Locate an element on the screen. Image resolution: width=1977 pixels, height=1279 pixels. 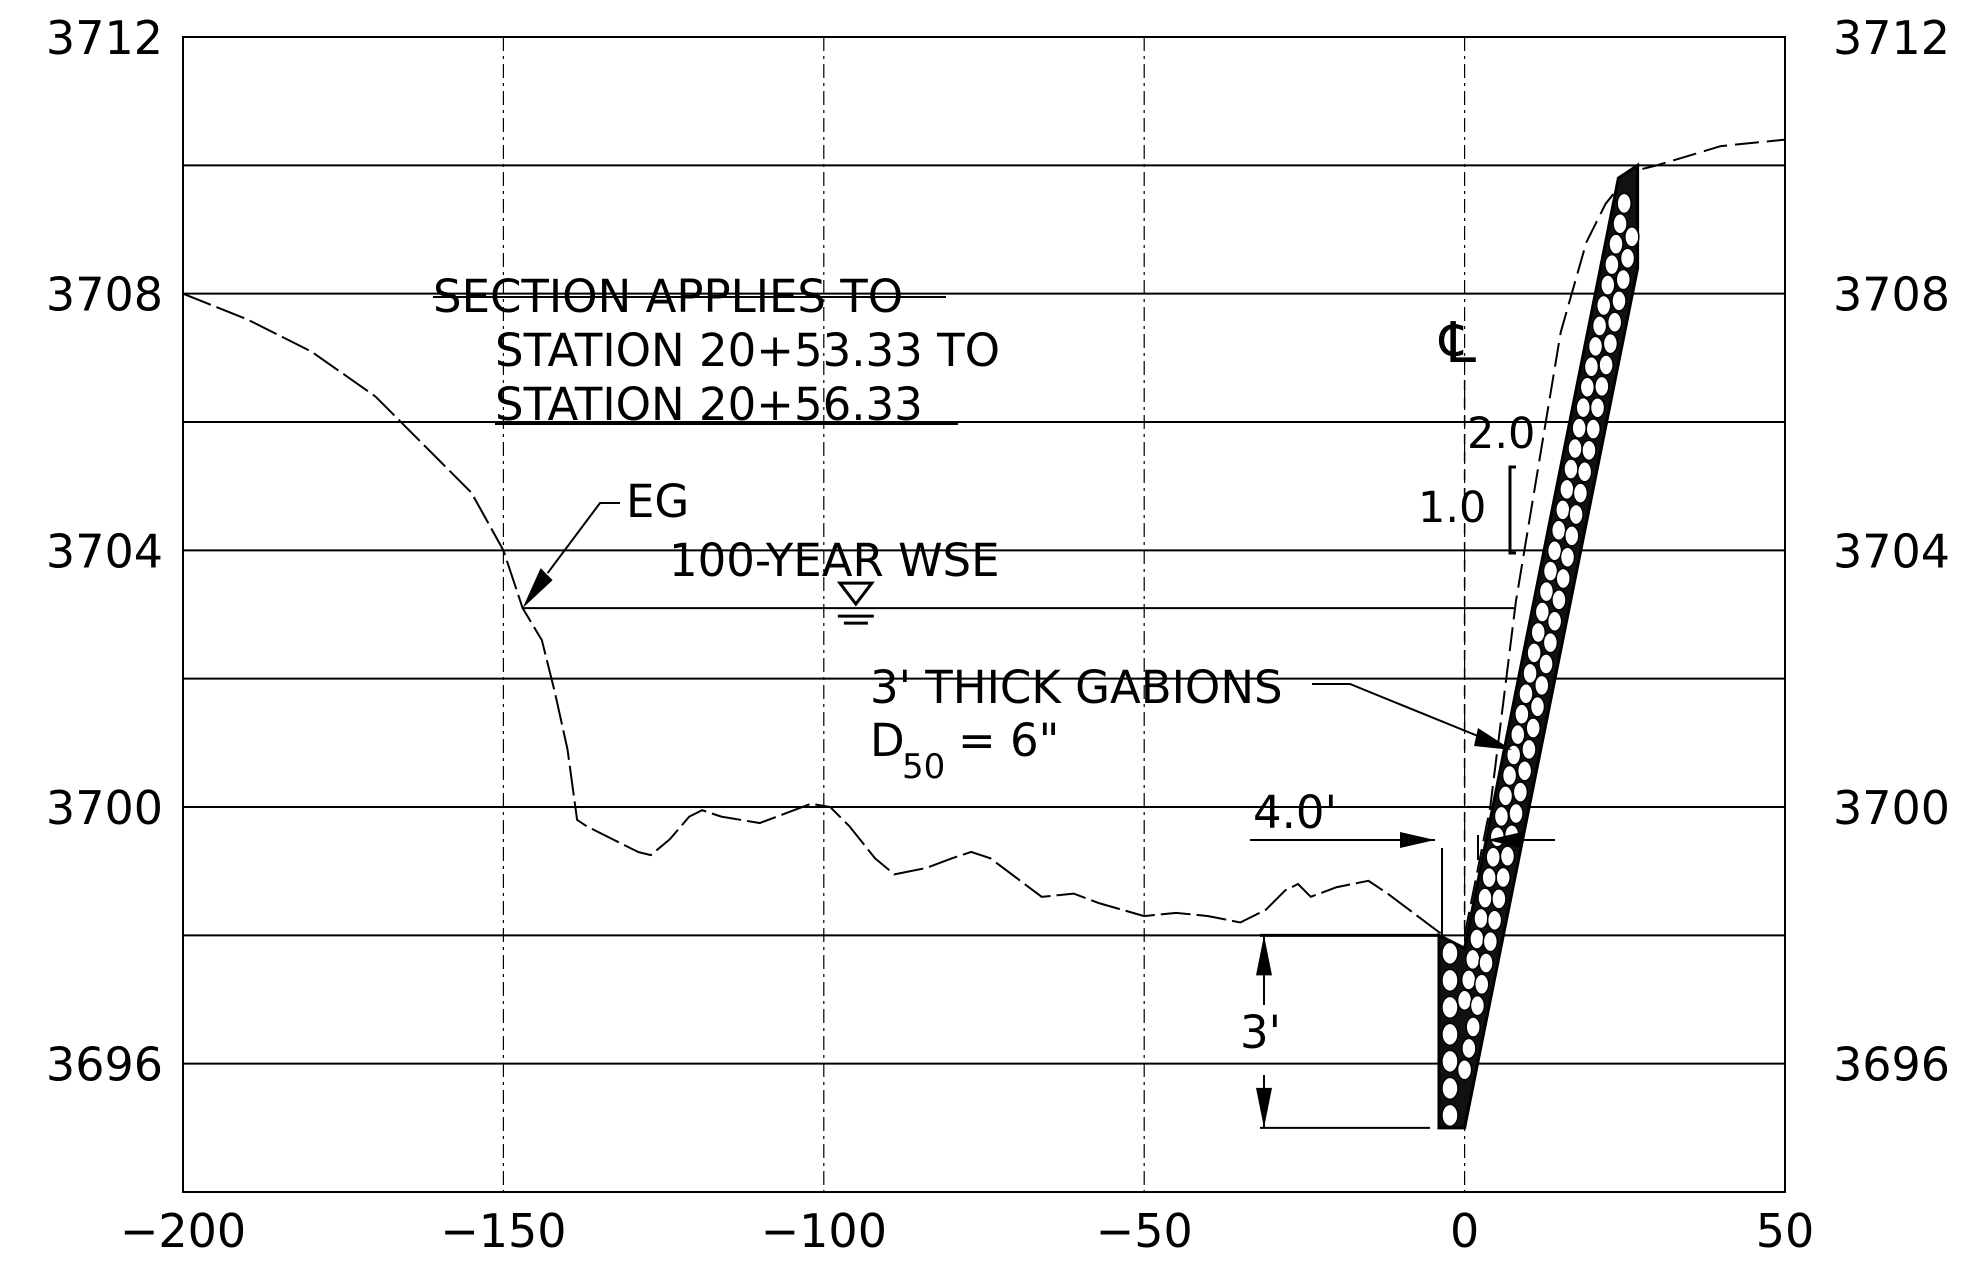
slope-rise-label: 1.0 is located at coordinates (1452, 508).